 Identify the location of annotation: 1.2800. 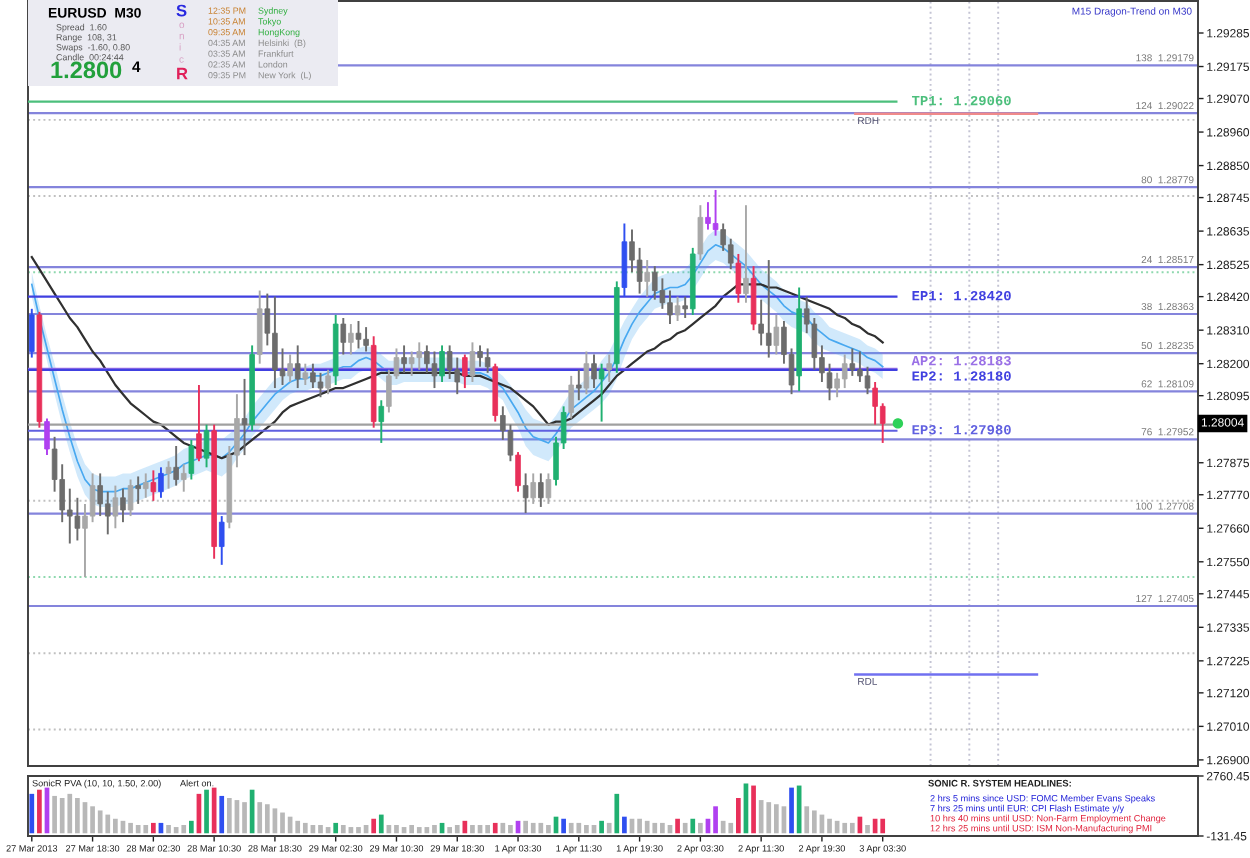
(86, 70).